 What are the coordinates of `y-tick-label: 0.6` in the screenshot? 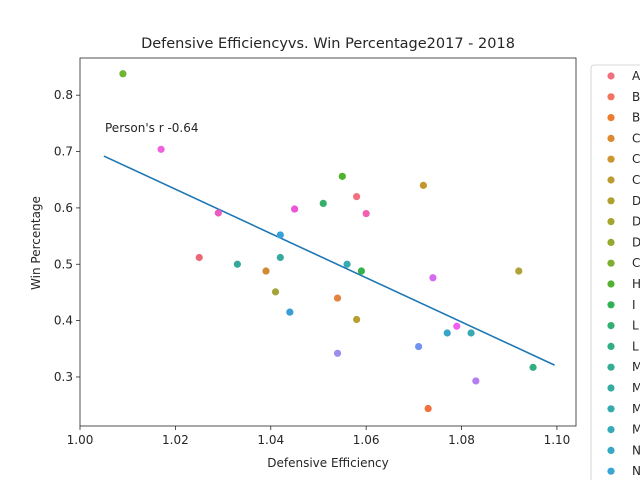 It's located at (63, 208).